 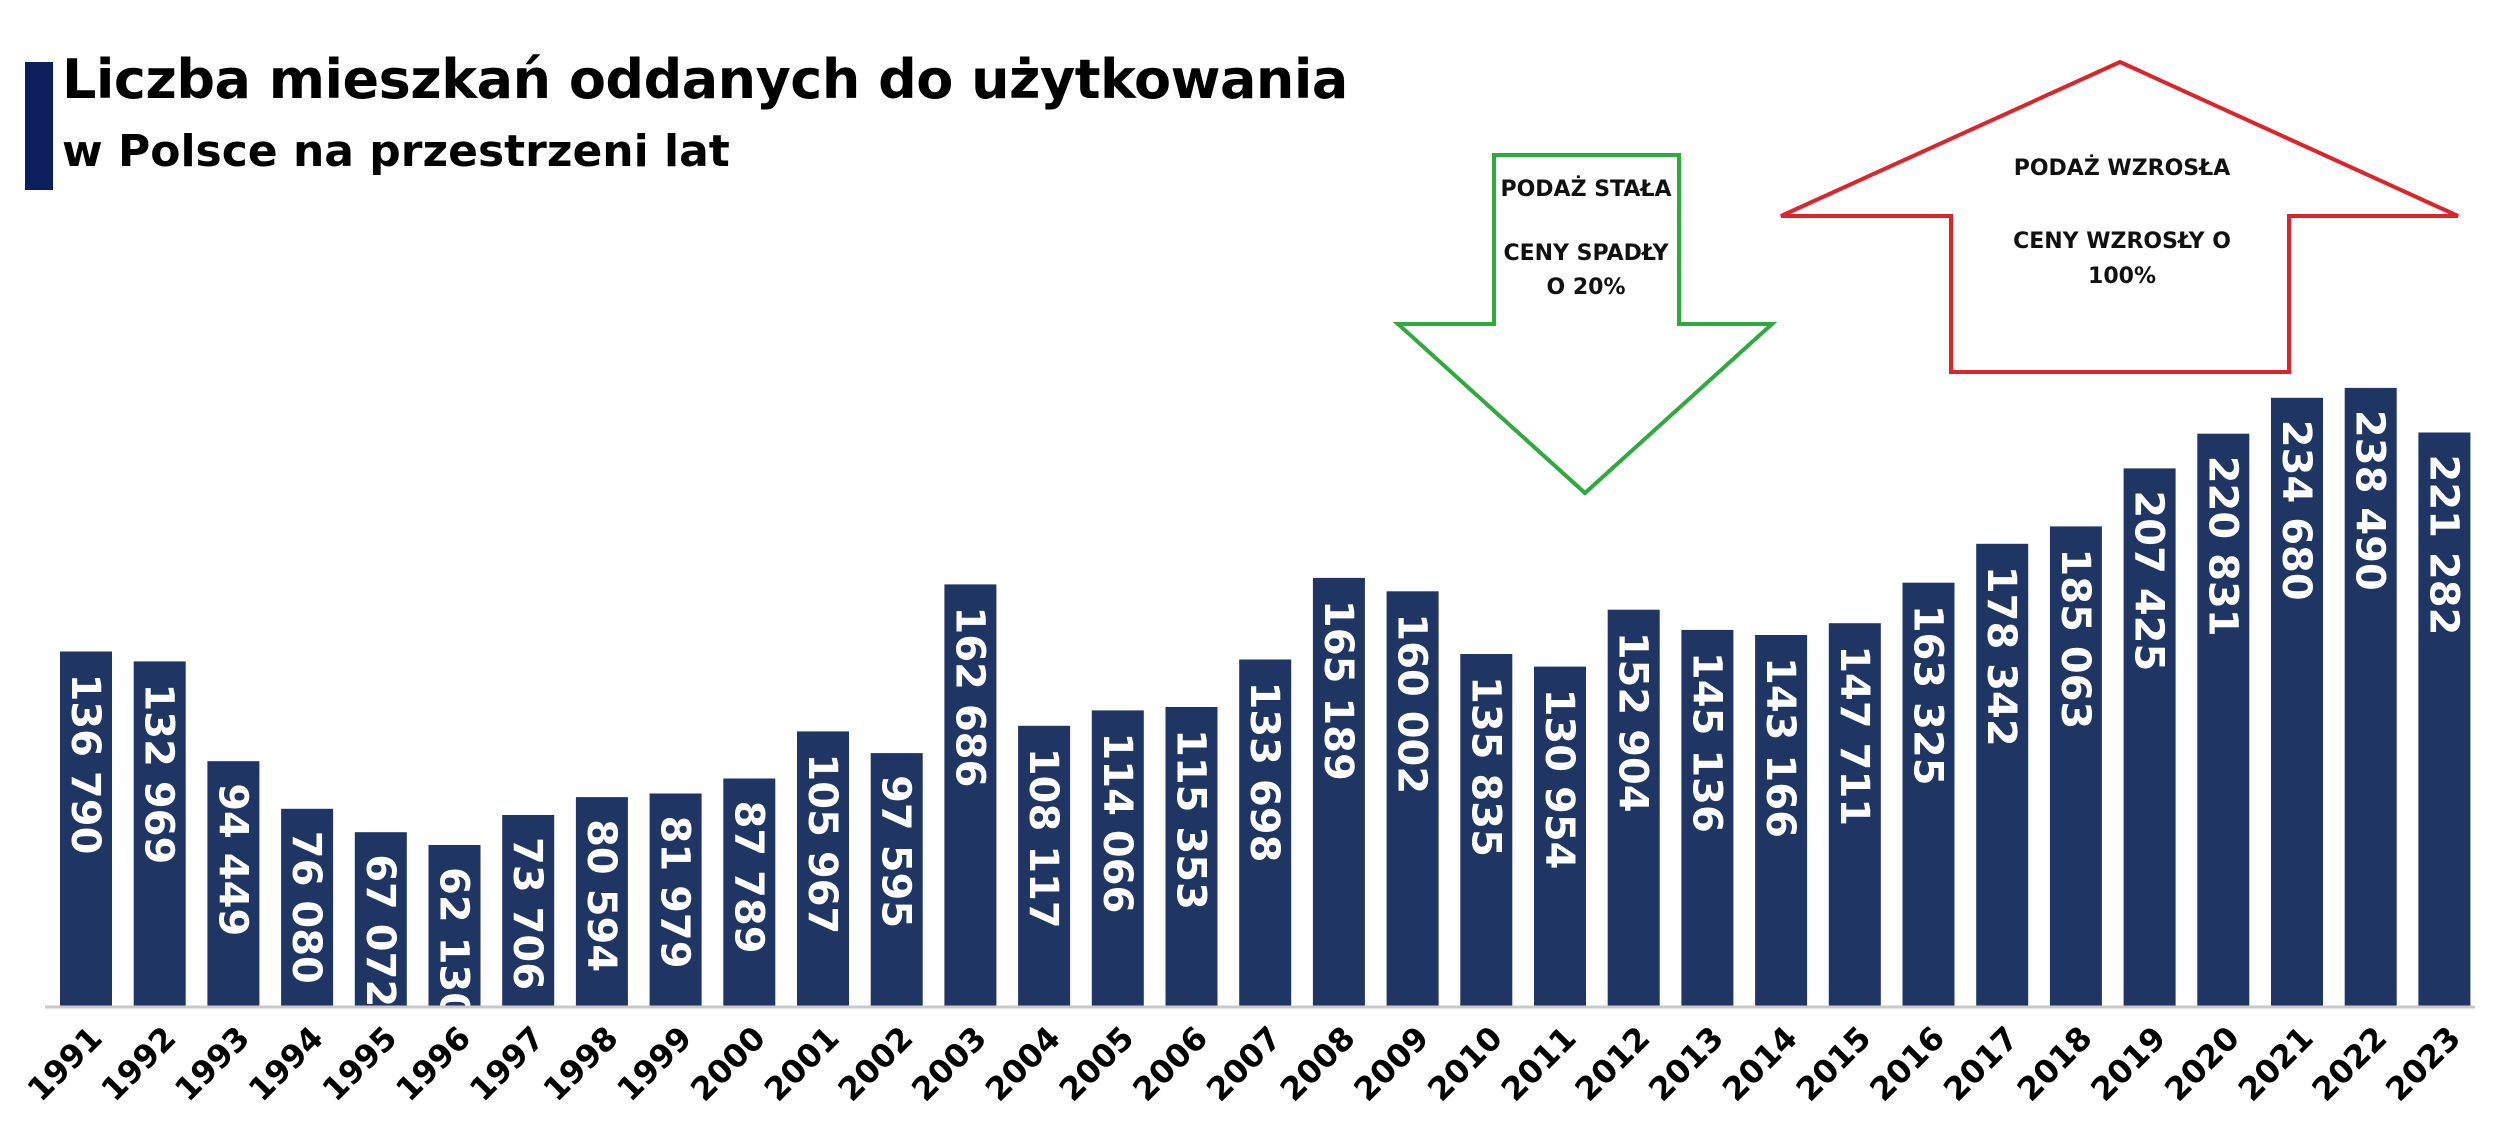 What do you see at coordinates (896, 851) in the screenshot?
I see `bar-value-label-2002: 97 595` at bounding box center [896, 851].